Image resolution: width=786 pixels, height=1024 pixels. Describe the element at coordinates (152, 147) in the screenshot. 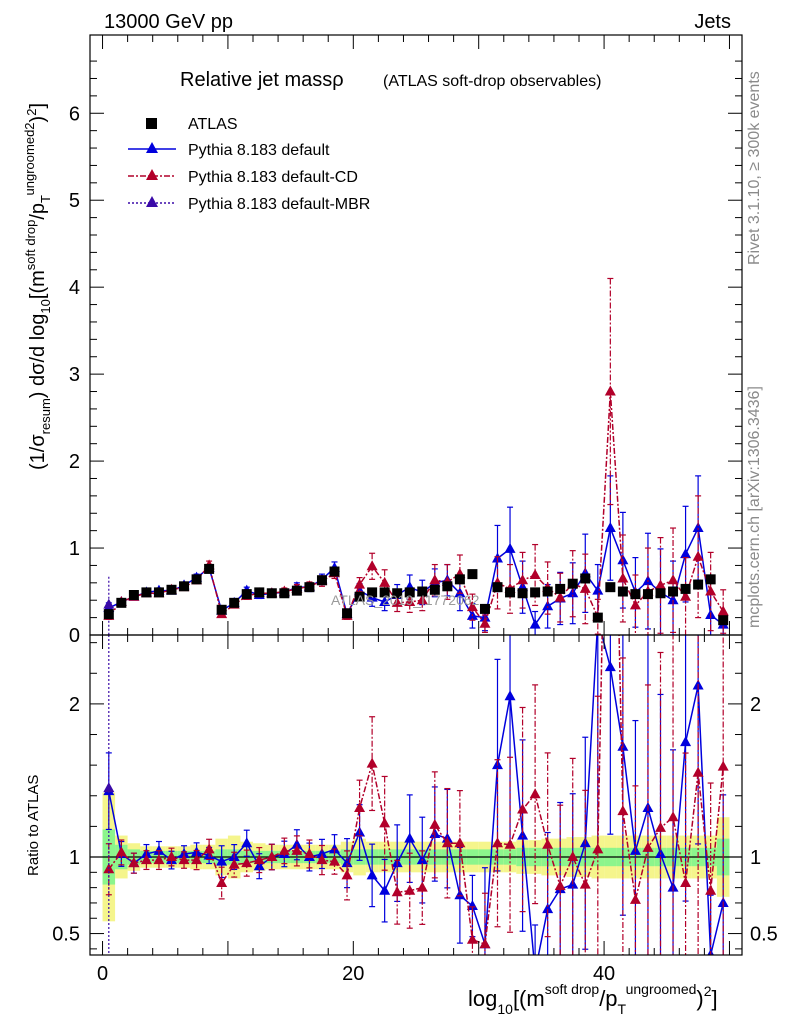

I see `legend-default-marker` at that location.